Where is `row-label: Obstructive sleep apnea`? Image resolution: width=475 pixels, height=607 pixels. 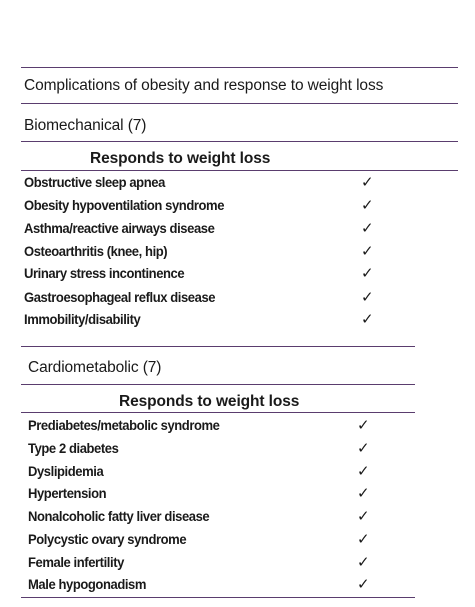
row-label: Obstructive sleep apnea is located at coordinates (94, 182).